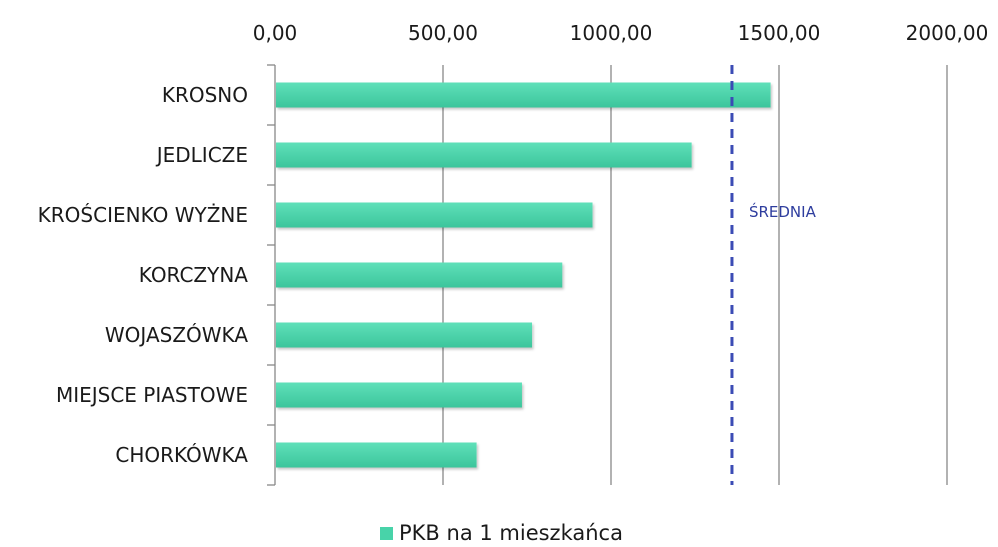  I want to click on x-tick-label: 0,00, so click(275, 33).